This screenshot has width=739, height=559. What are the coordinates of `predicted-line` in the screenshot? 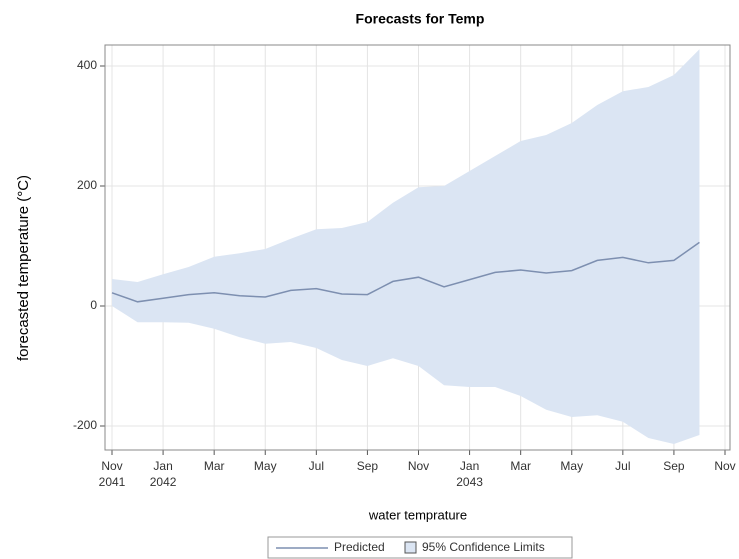 It's located at (405, 272).